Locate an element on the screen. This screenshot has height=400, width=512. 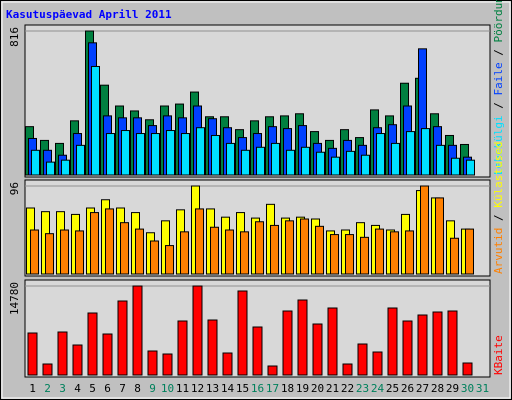
y-tick-label: 816 is located at coordinates (14, 37).